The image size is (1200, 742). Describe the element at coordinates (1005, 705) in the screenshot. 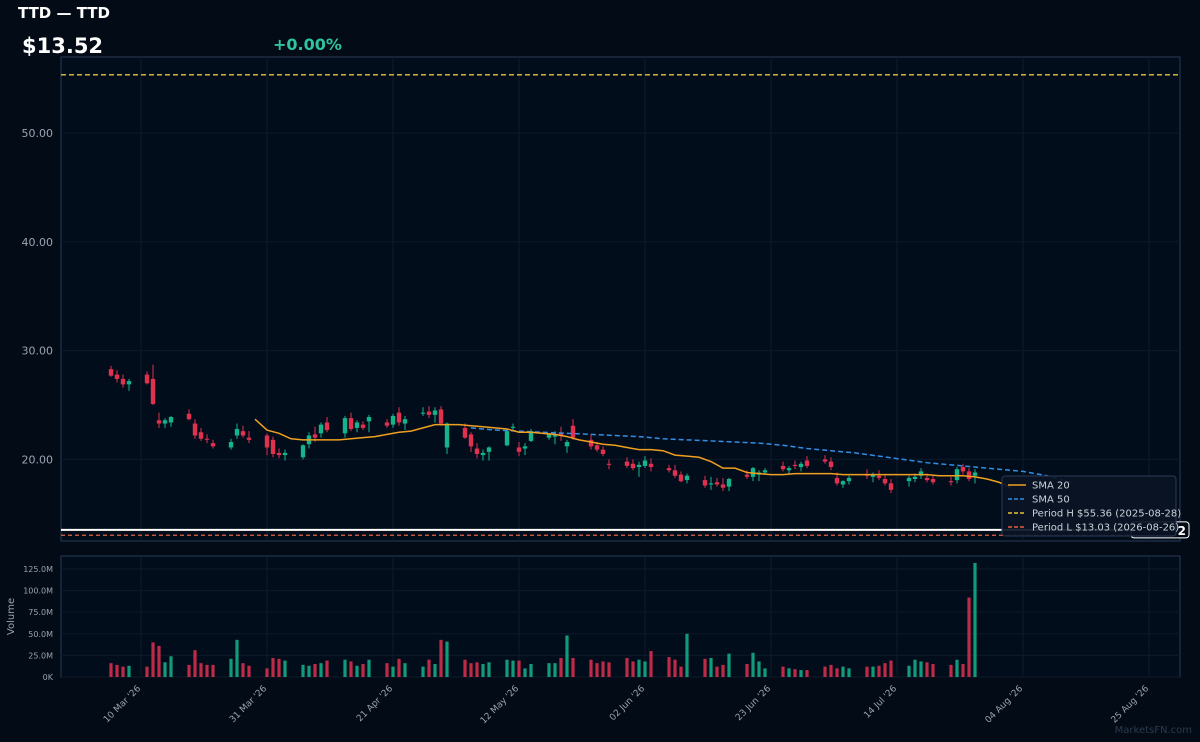

I see `x-tick-label: 04 Aug '26` at that location.